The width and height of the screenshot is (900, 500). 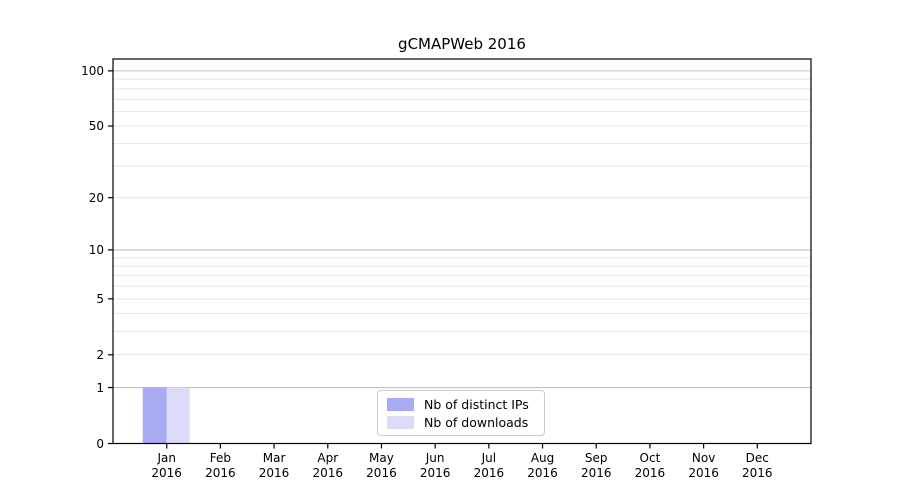 What do you see at coordinates (703, 465) in the screenshot?
I see `x-tick-label-nov: Nov 2016` at bounding box center [703, 465].